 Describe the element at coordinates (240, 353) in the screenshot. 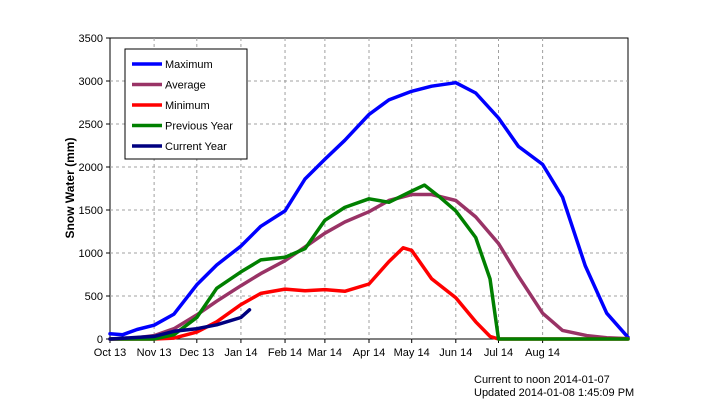

I see `x-tick-label: Jan 14` at that location.